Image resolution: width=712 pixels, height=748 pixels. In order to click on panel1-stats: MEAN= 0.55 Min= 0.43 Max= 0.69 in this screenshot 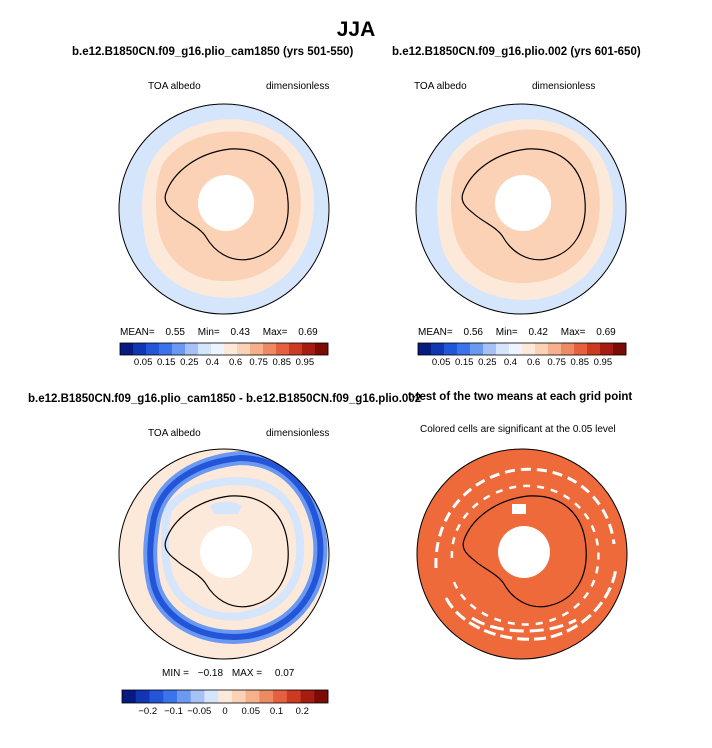, I will do `click(219, 332)`.